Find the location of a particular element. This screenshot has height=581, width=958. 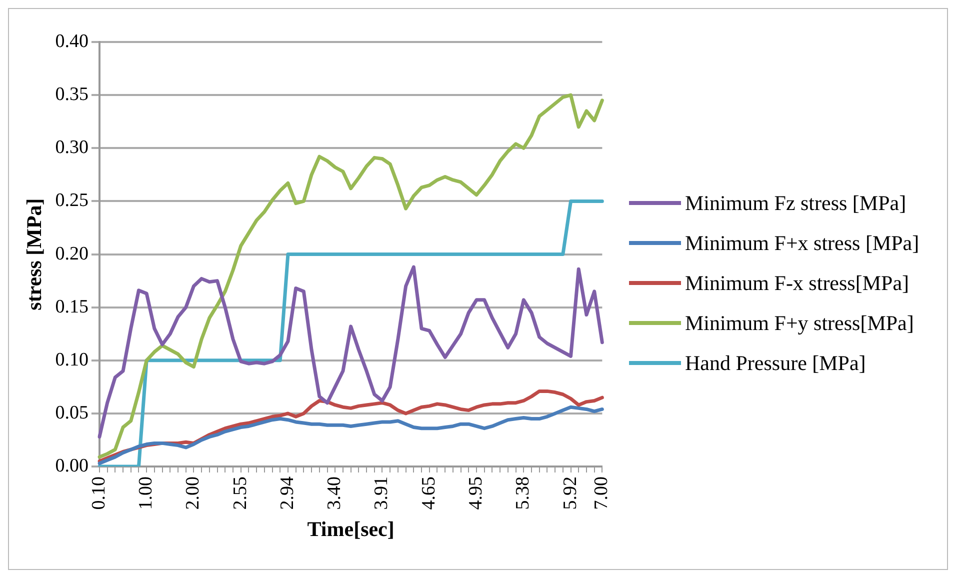

y-axis-title: stress [MPa] is located at coordinates (34, 254).